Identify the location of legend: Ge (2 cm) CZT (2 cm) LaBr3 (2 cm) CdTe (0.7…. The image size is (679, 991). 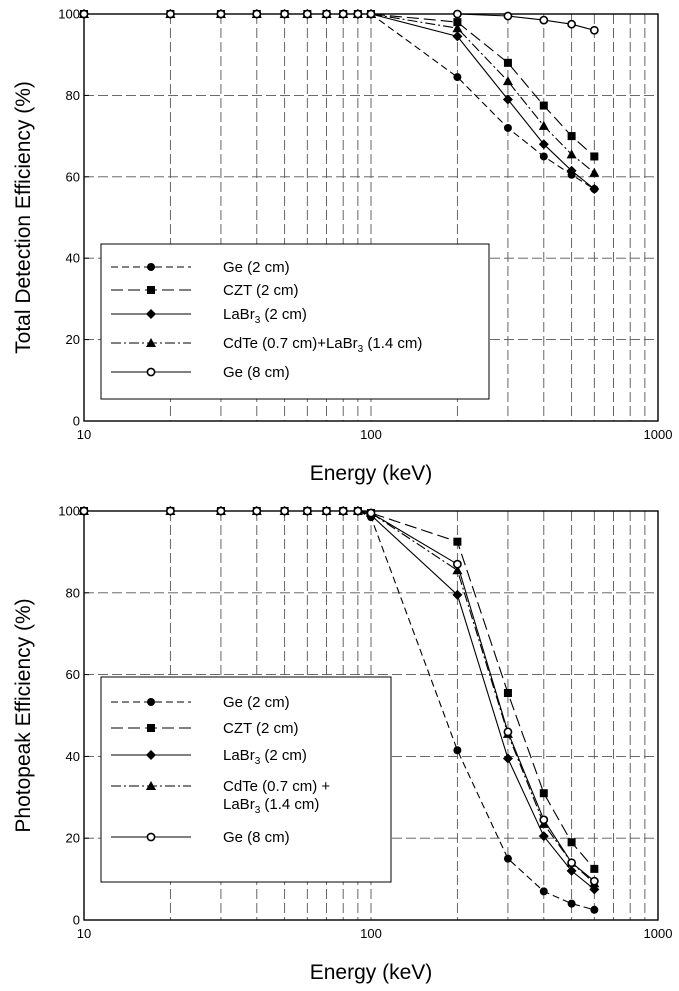
(246, 779).